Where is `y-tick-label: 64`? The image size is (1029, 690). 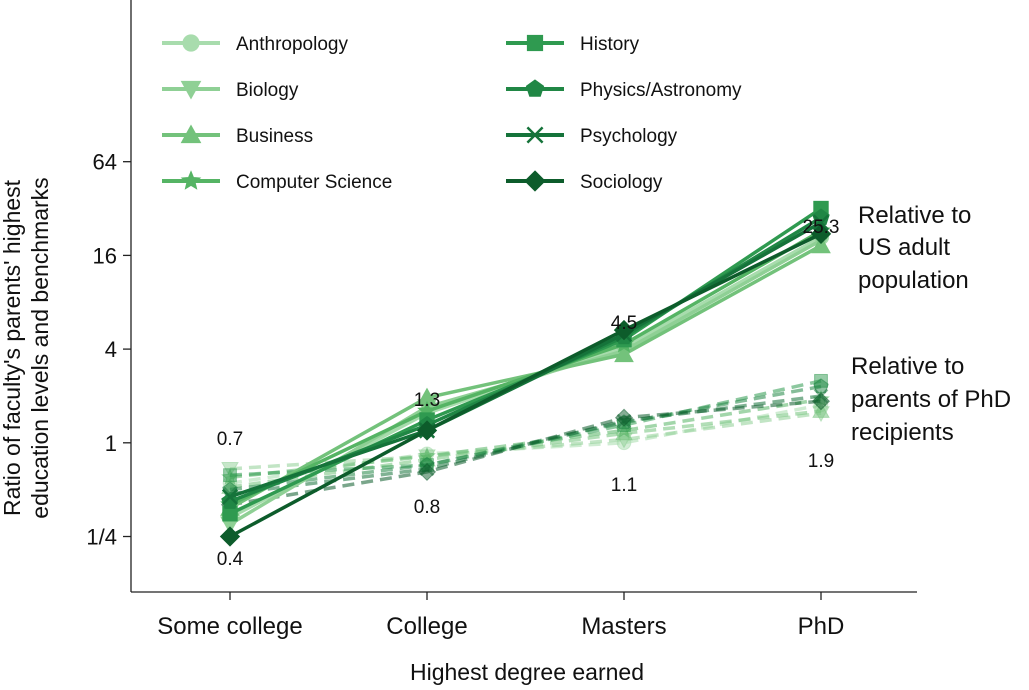
y-tick-label: 64 is located at coordinates (105, 162).